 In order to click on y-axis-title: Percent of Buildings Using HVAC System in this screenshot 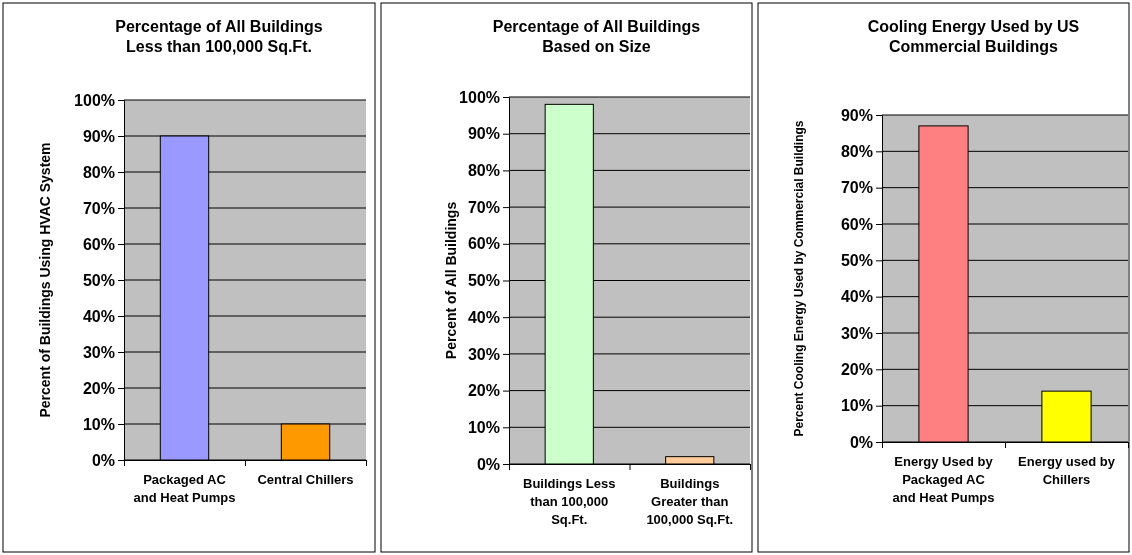, I will do `click(45, 280)`.